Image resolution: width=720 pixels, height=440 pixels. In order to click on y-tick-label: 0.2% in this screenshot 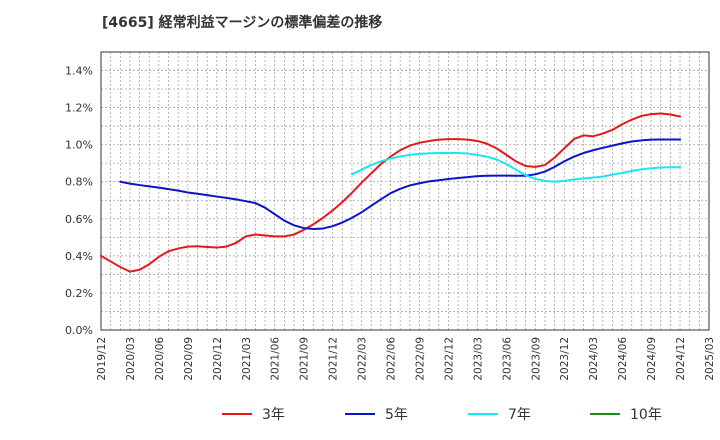, I will do `click(79, 293)`.